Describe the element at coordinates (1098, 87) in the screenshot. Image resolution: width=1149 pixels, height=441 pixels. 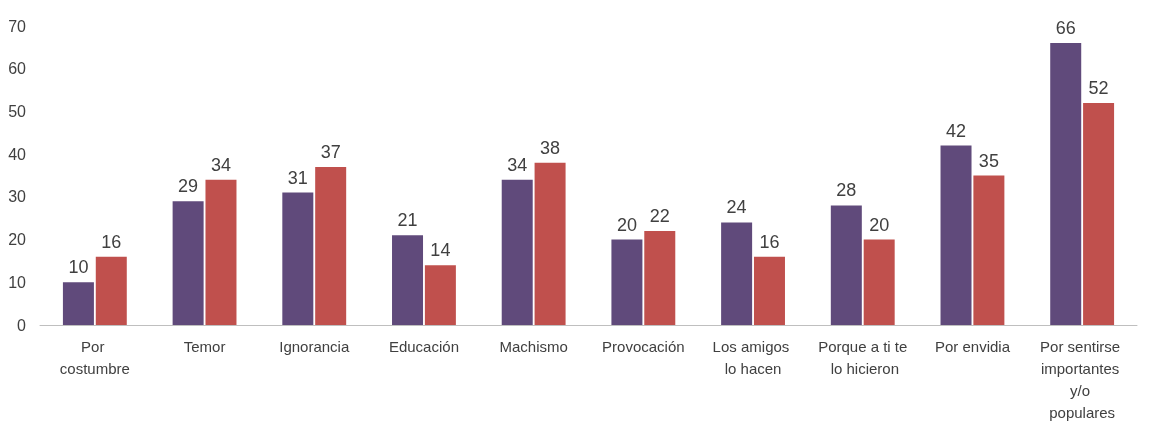
I see `data-label: 52` at that location.